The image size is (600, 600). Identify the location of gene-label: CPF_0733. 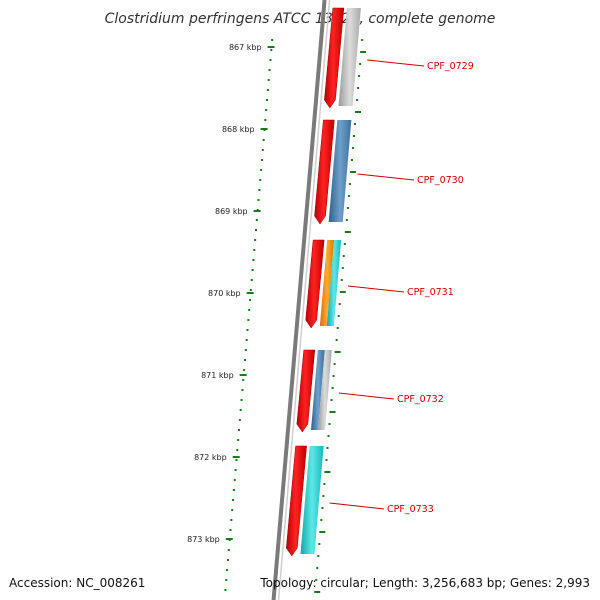
(410, 509).